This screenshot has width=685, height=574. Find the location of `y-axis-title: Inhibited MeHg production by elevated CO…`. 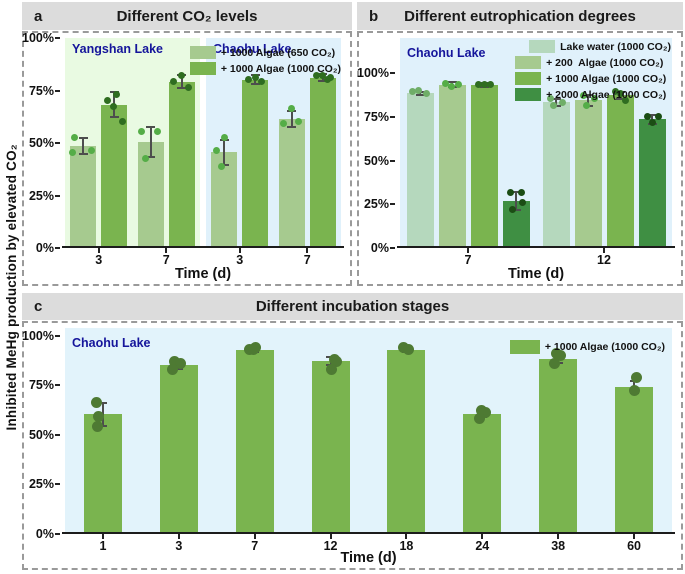

y-axis-title: Inhibited MeHg production by elevated CO… is located at coordinates (11, 287).